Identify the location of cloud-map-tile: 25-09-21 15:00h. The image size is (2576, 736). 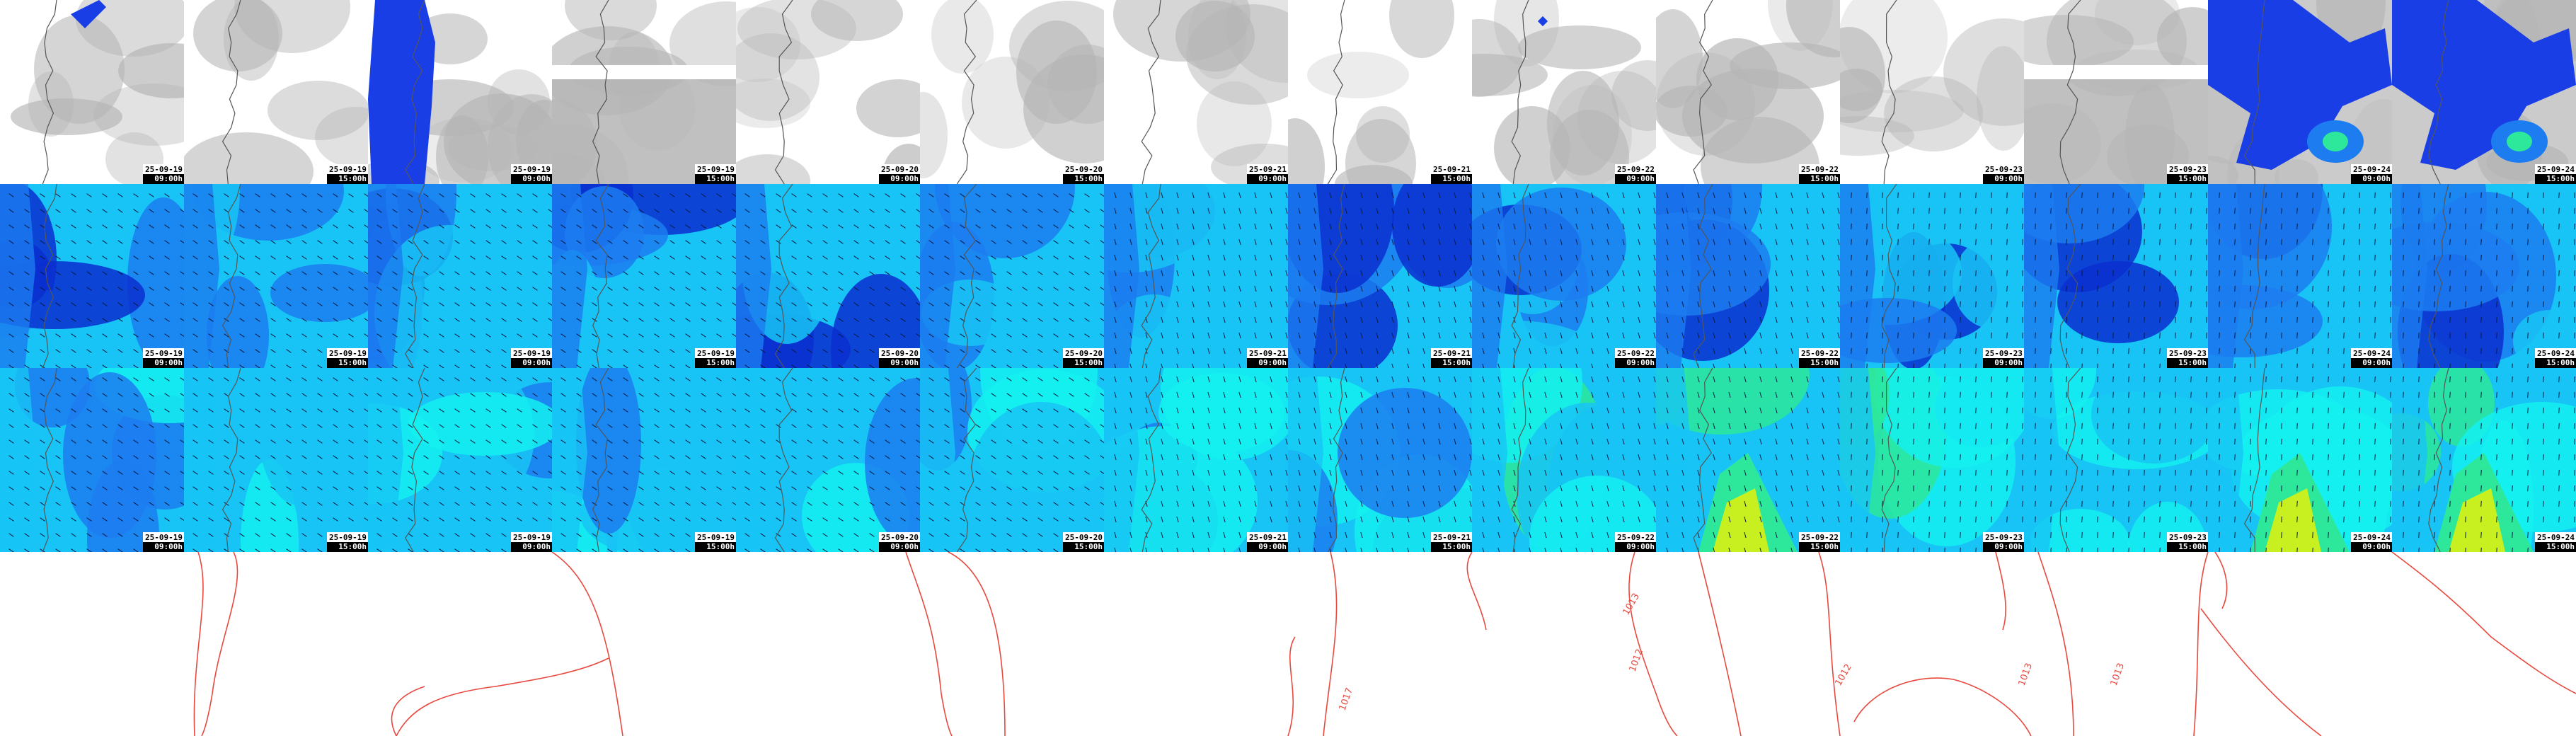
(1380, 92).